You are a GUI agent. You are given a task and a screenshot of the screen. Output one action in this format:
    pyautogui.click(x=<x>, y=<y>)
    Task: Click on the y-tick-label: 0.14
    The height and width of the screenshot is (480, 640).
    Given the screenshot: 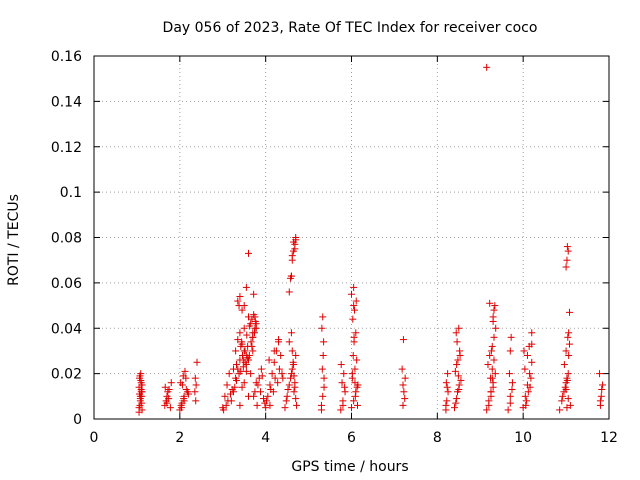 What is the action you would take?
    pyautogui.click(x=66, y=102)
    